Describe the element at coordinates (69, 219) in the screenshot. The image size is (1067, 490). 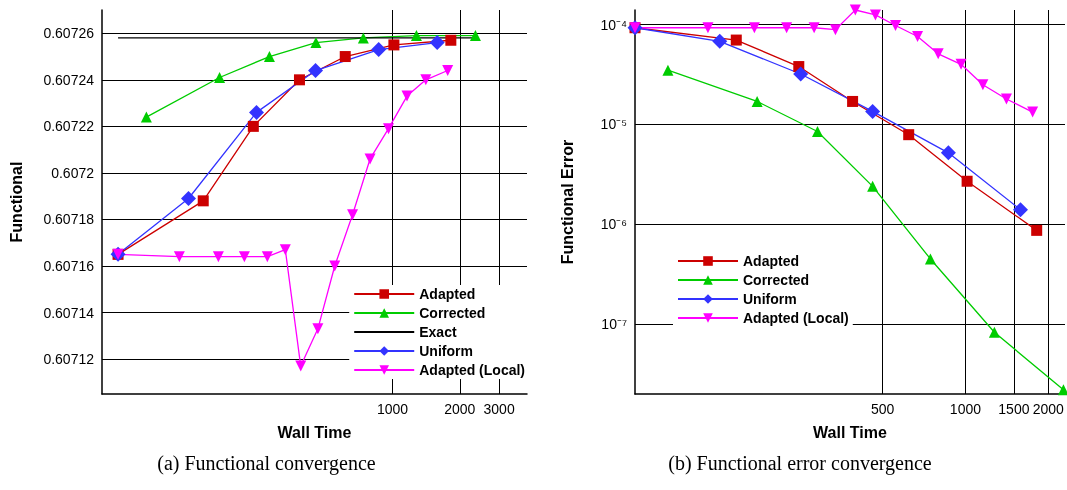
I see `y-tick-label: 0.60718` at that location.